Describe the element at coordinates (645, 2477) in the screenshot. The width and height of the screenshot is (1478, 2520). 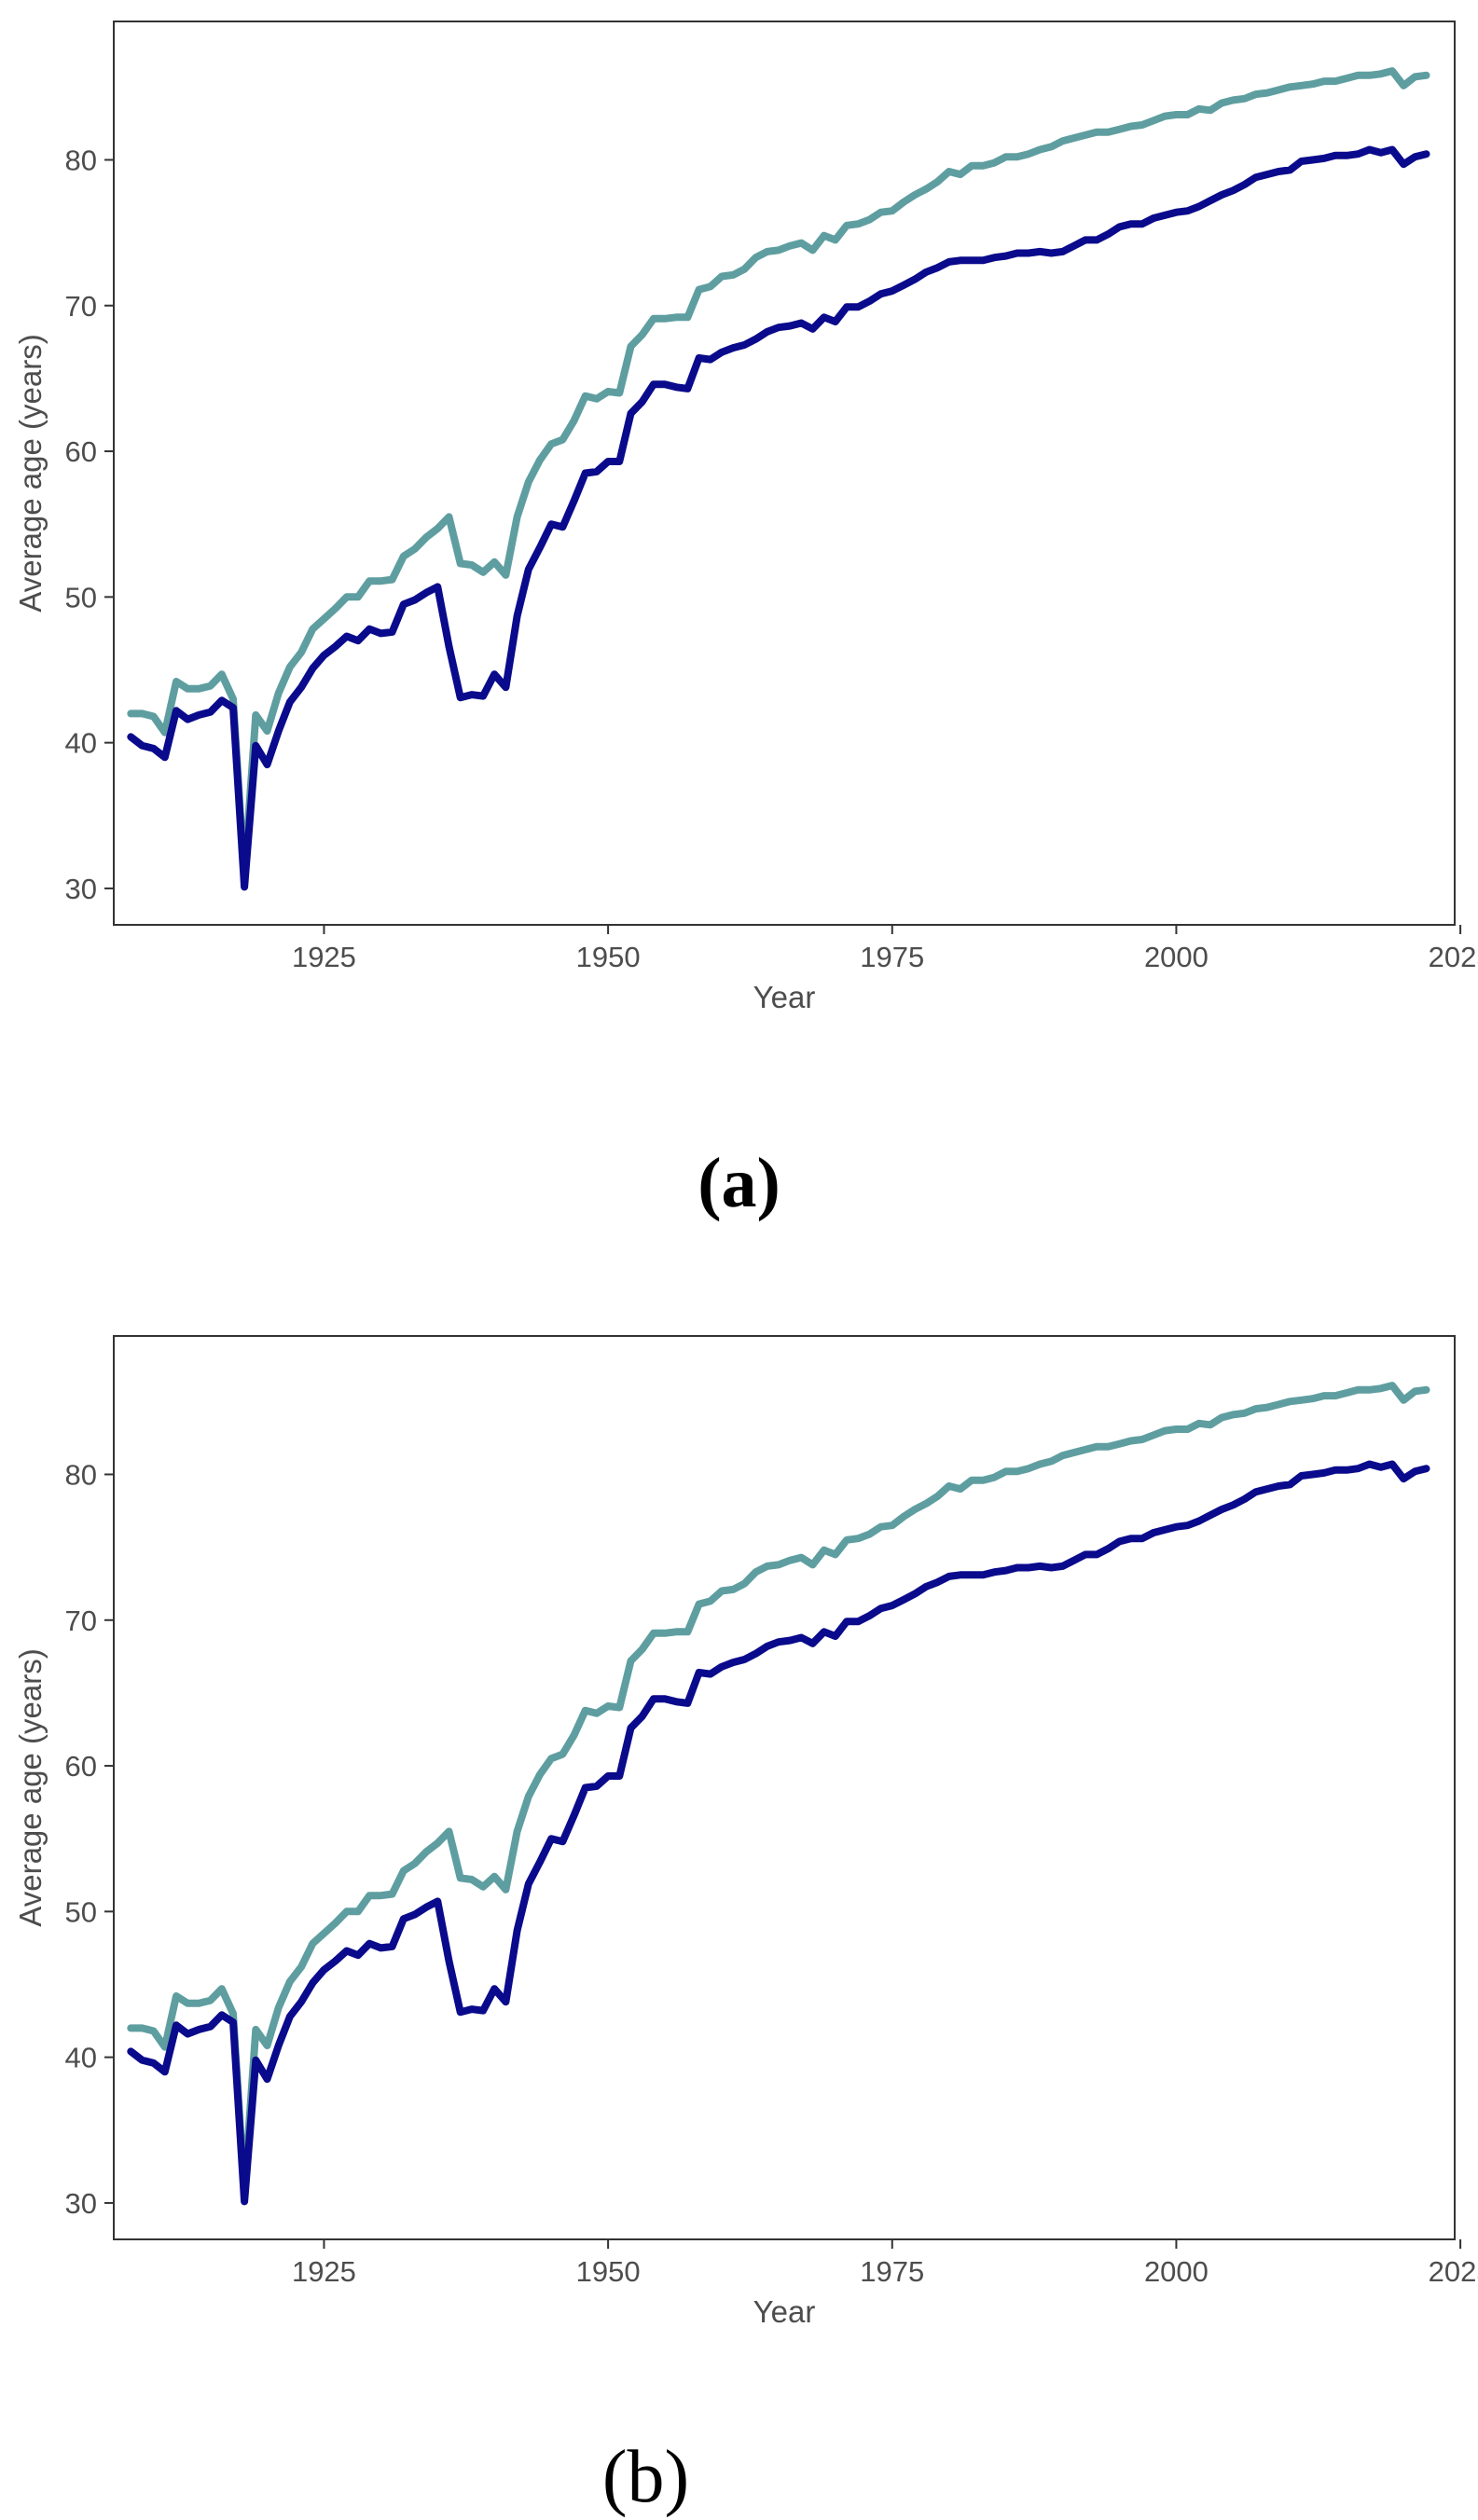
I see `caption-b: (b)` at that location.